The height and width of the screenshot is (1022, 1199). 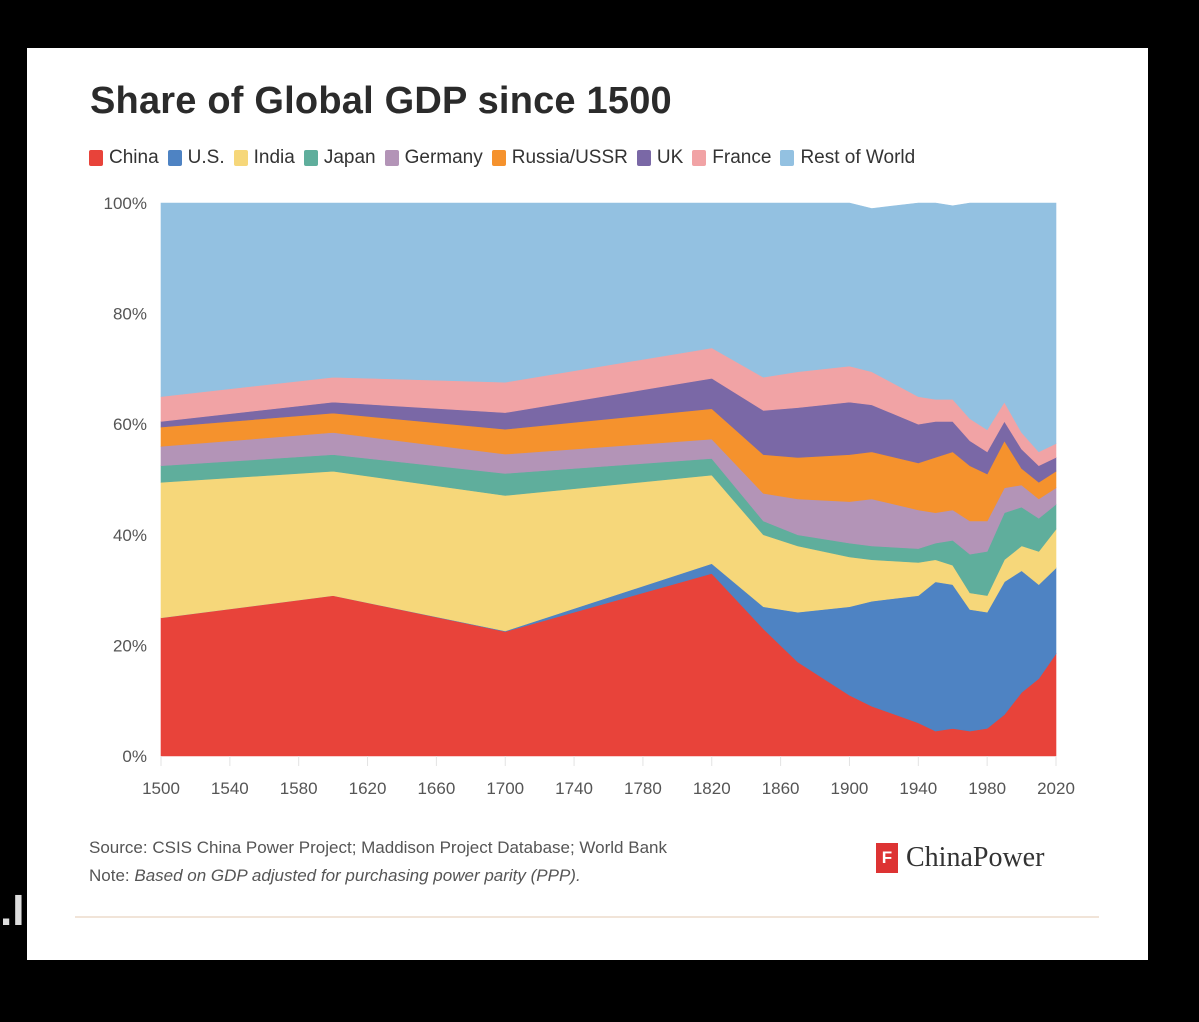 I want to click on legend-item-germany: Germany, so click(x=433, y=158).